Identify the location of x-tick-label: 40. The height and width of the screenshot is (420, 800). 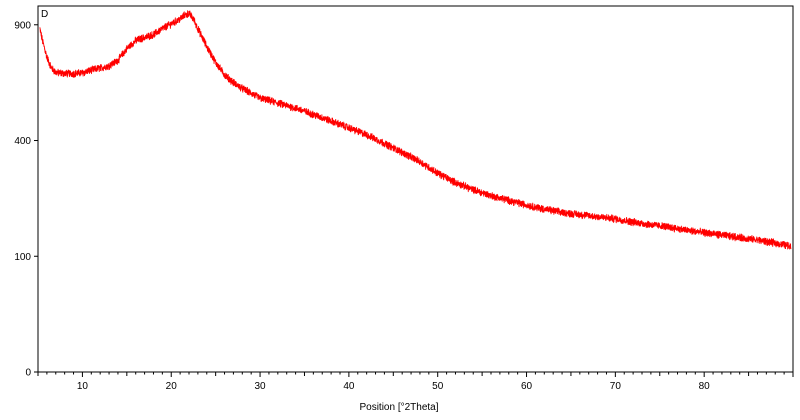
(349, 386).